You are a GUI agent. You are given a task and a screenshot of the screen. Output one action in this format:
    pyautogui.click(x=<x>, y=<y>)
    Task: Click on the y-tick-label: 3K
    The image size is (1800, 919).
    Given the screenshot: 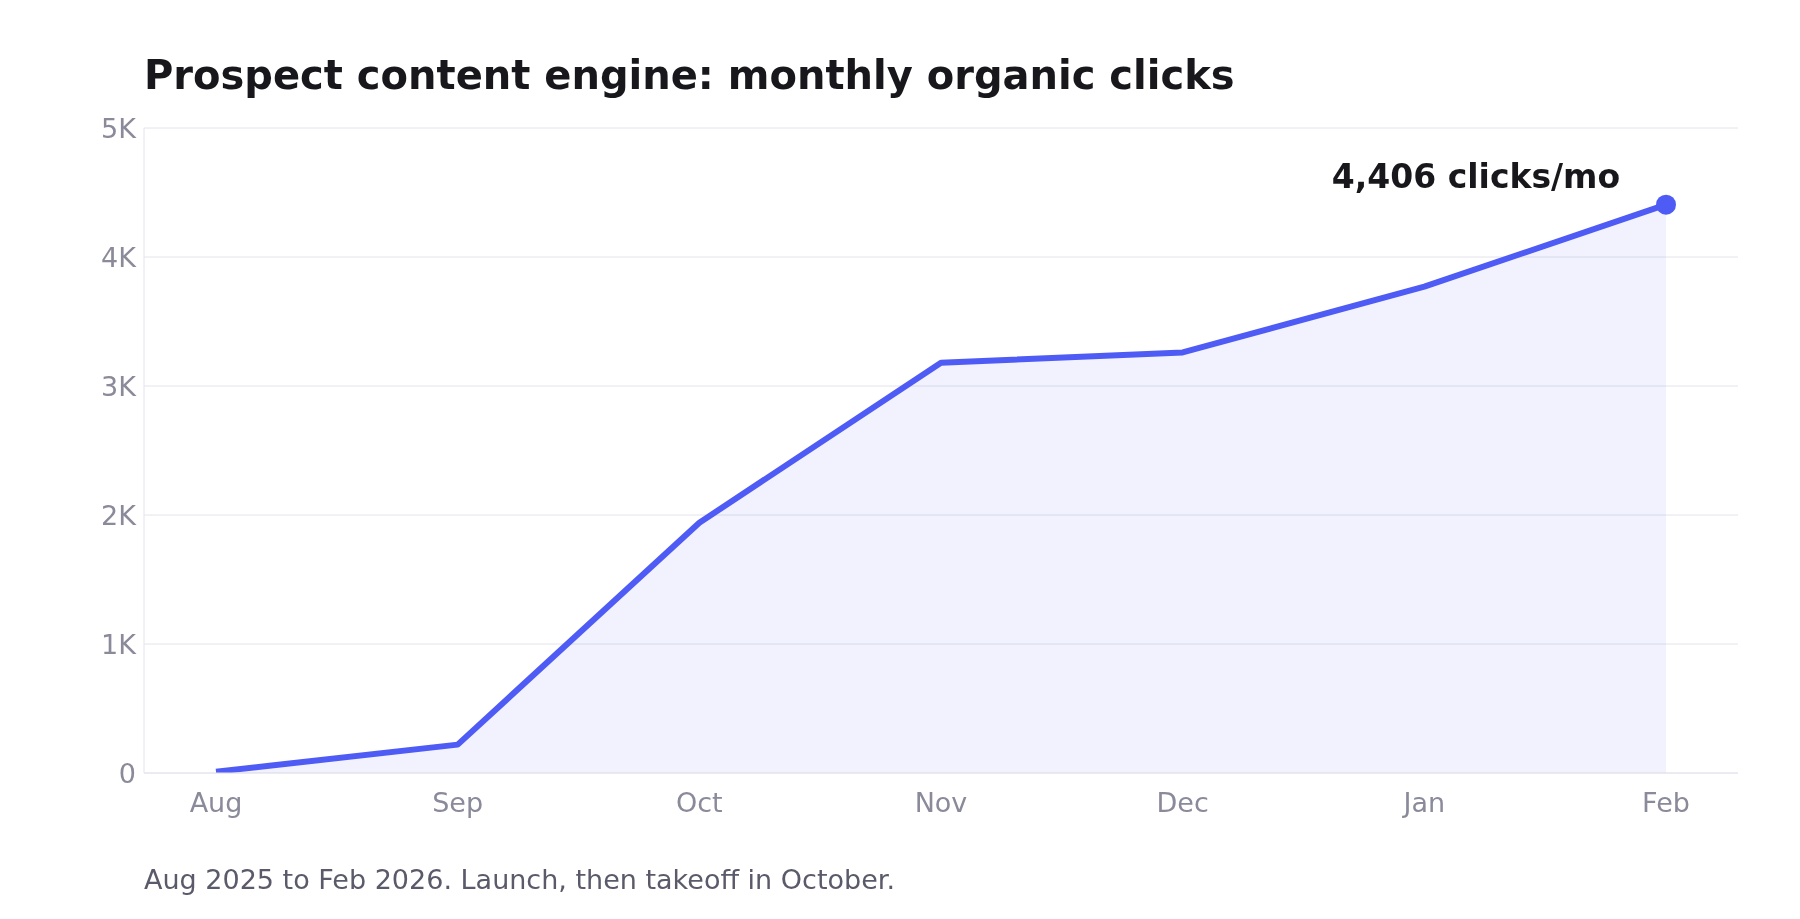 What is the action you would take?
    pyautogui.click(x=119, y=386)
    